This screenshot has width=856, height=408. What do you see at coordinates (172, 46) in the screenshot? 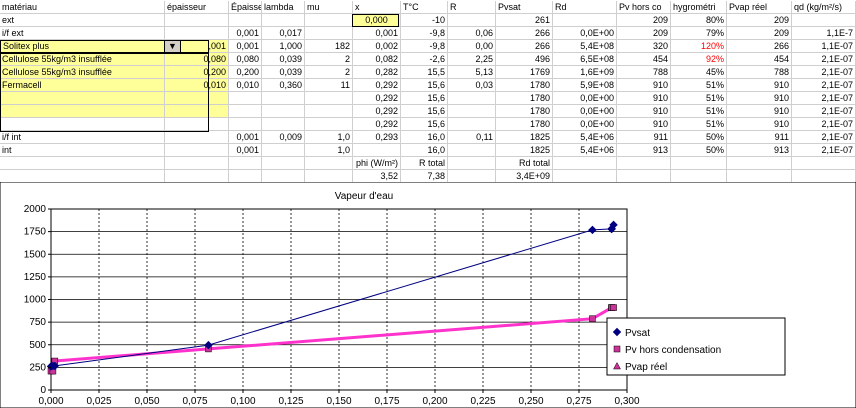
I see `dropdown-arrow-icon: ▼` at bounding box center [172, 46].